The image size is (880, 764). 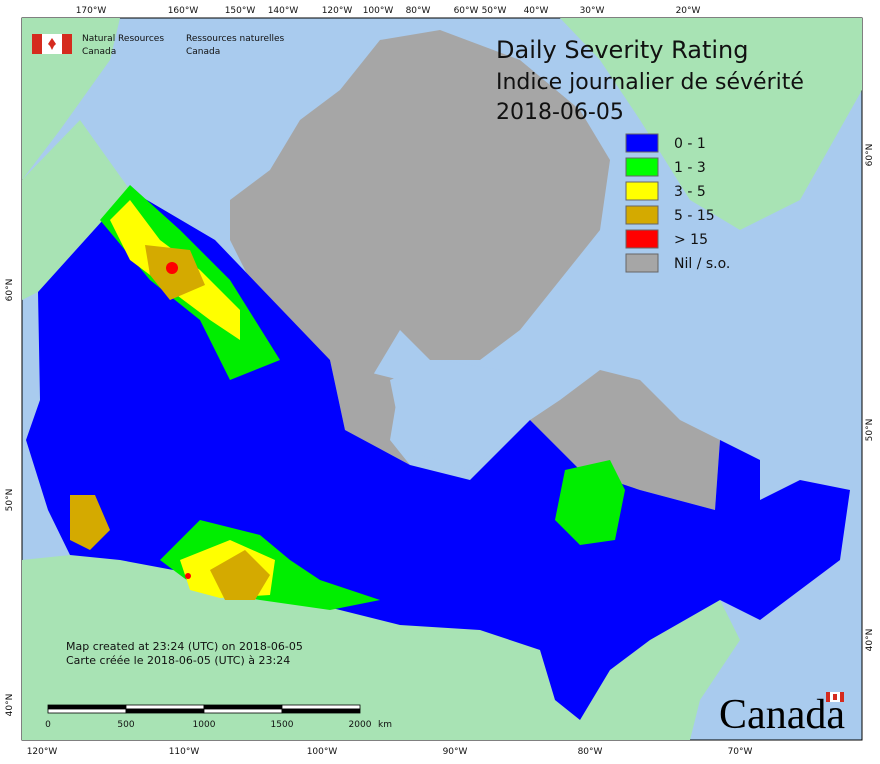 I want to click on northern-nil, so click(x=525, y=435).